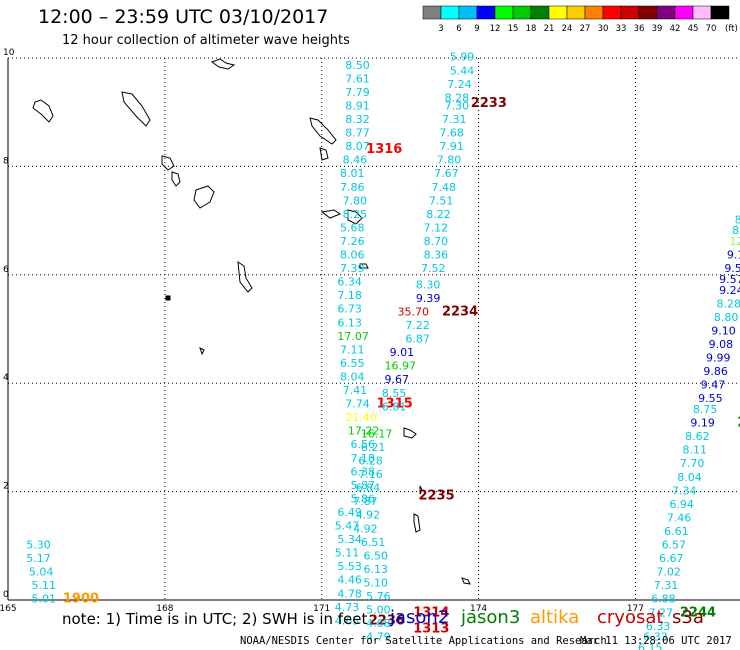 The image size is (740, 650). What do you see at coordinates (603, 29) in the screenshot?
I see `colorbar-tick-label: 30` at bounding box center [603, 29].